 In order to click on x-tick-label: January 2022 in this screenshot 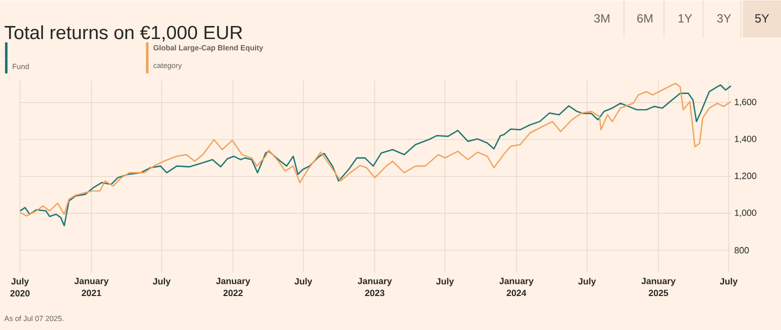, I will do `click(233, 287)`.